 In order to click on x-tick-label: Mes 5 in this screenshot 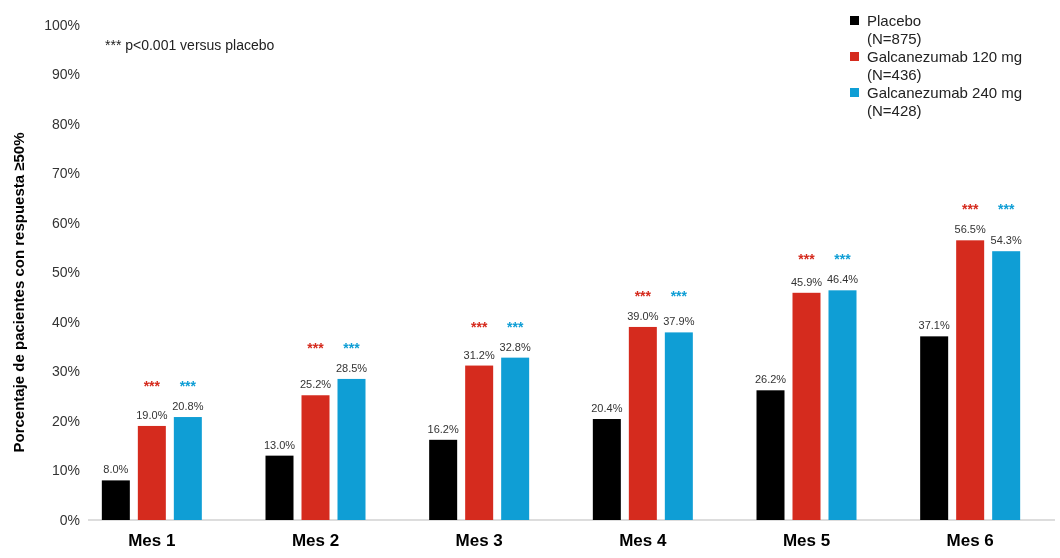, I will do `click(806, 541)`.